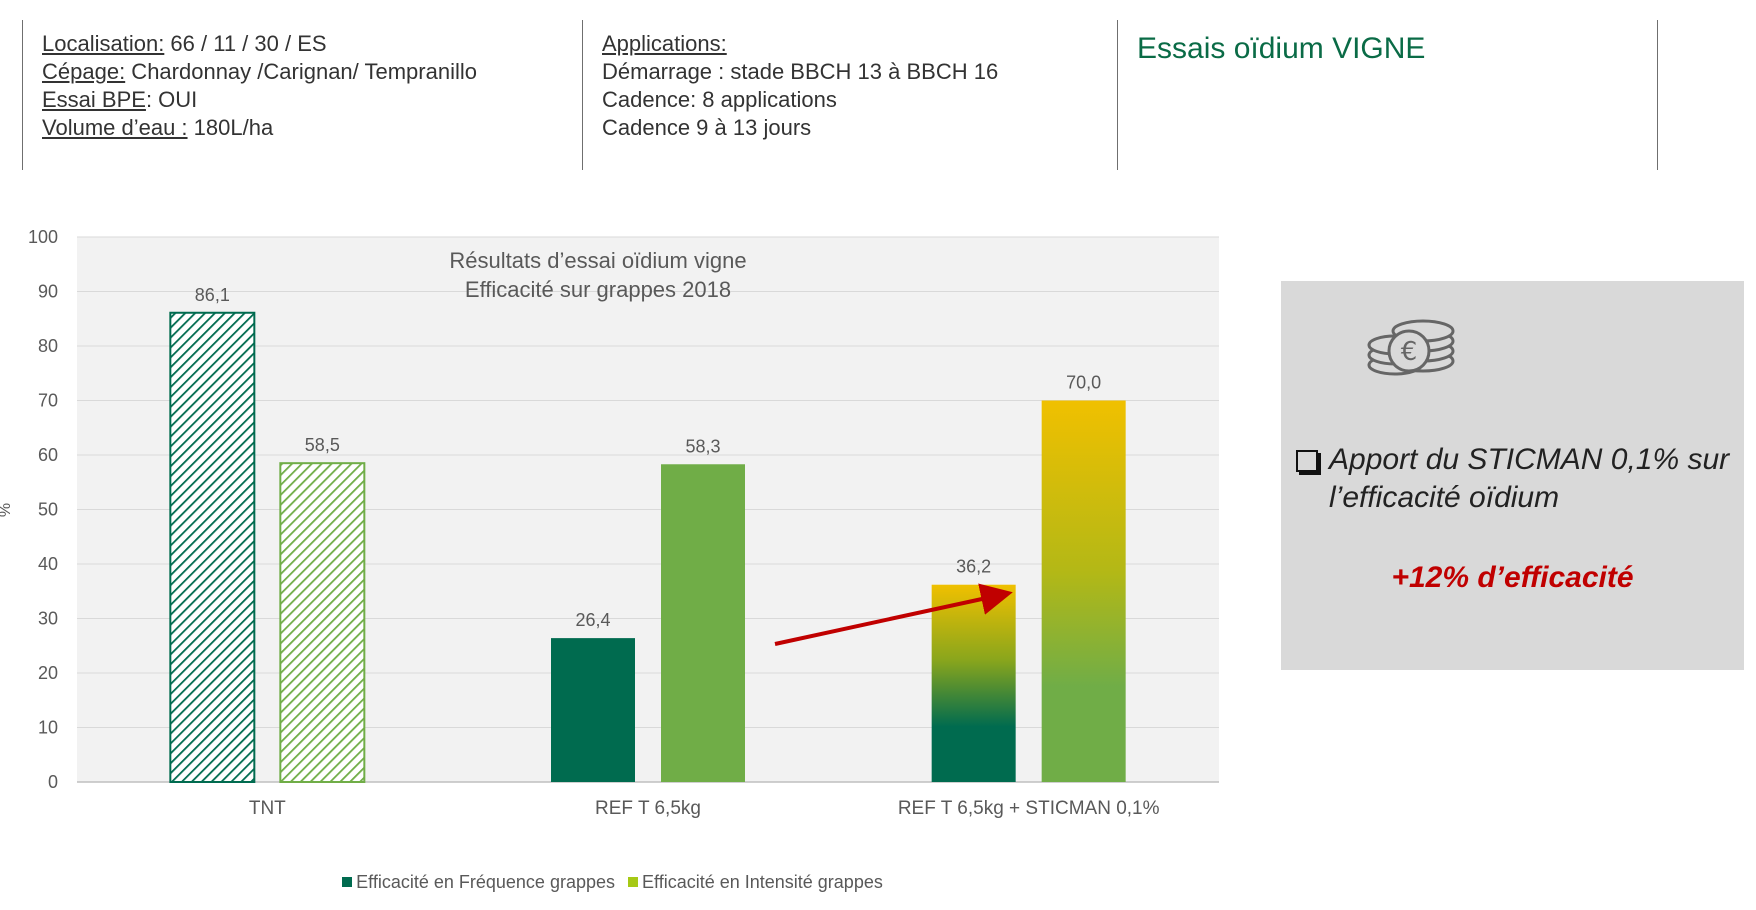  I want to click on chart-title: Résultats d’essai oïdium vigne, so click(597, 260).